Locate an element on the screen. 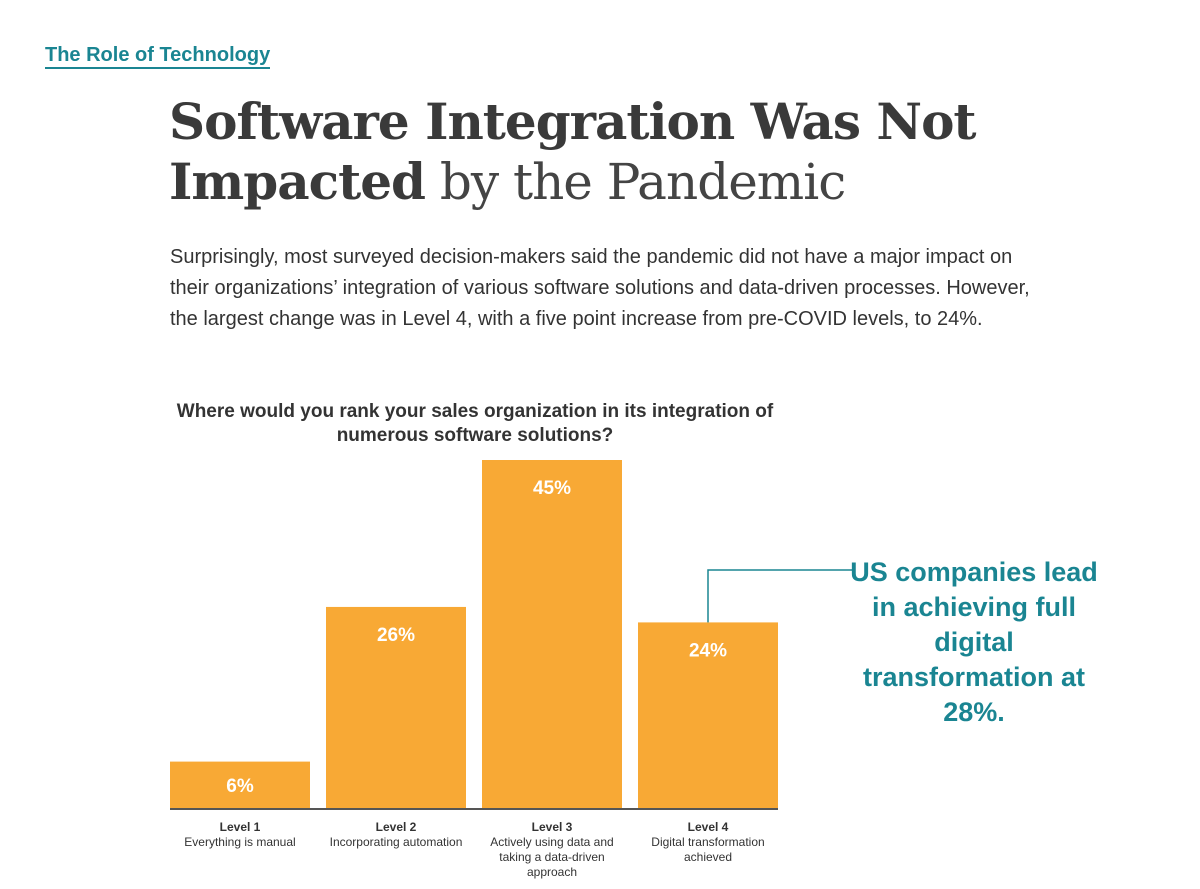  headline-bold-line1: Software Integration Was Not is located at coordinates (573, 121).